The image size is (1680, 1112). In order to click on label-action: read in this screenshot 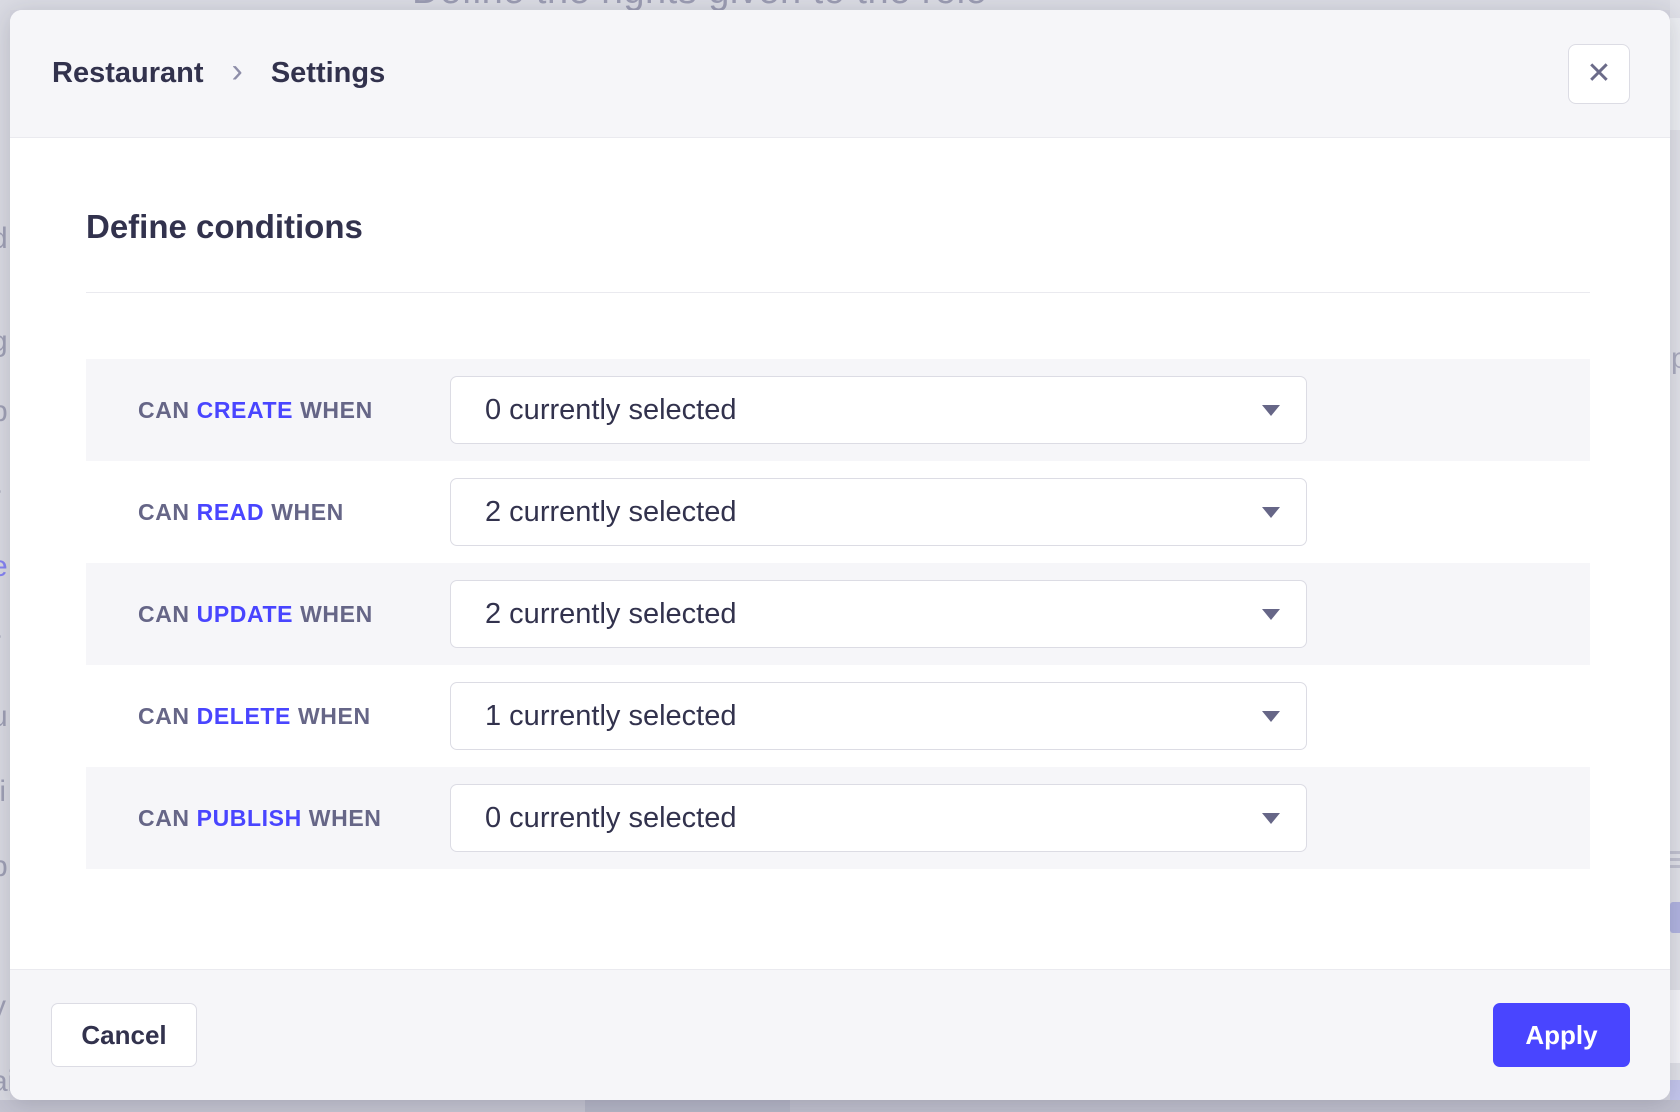, I will do `click(230, 511)`.